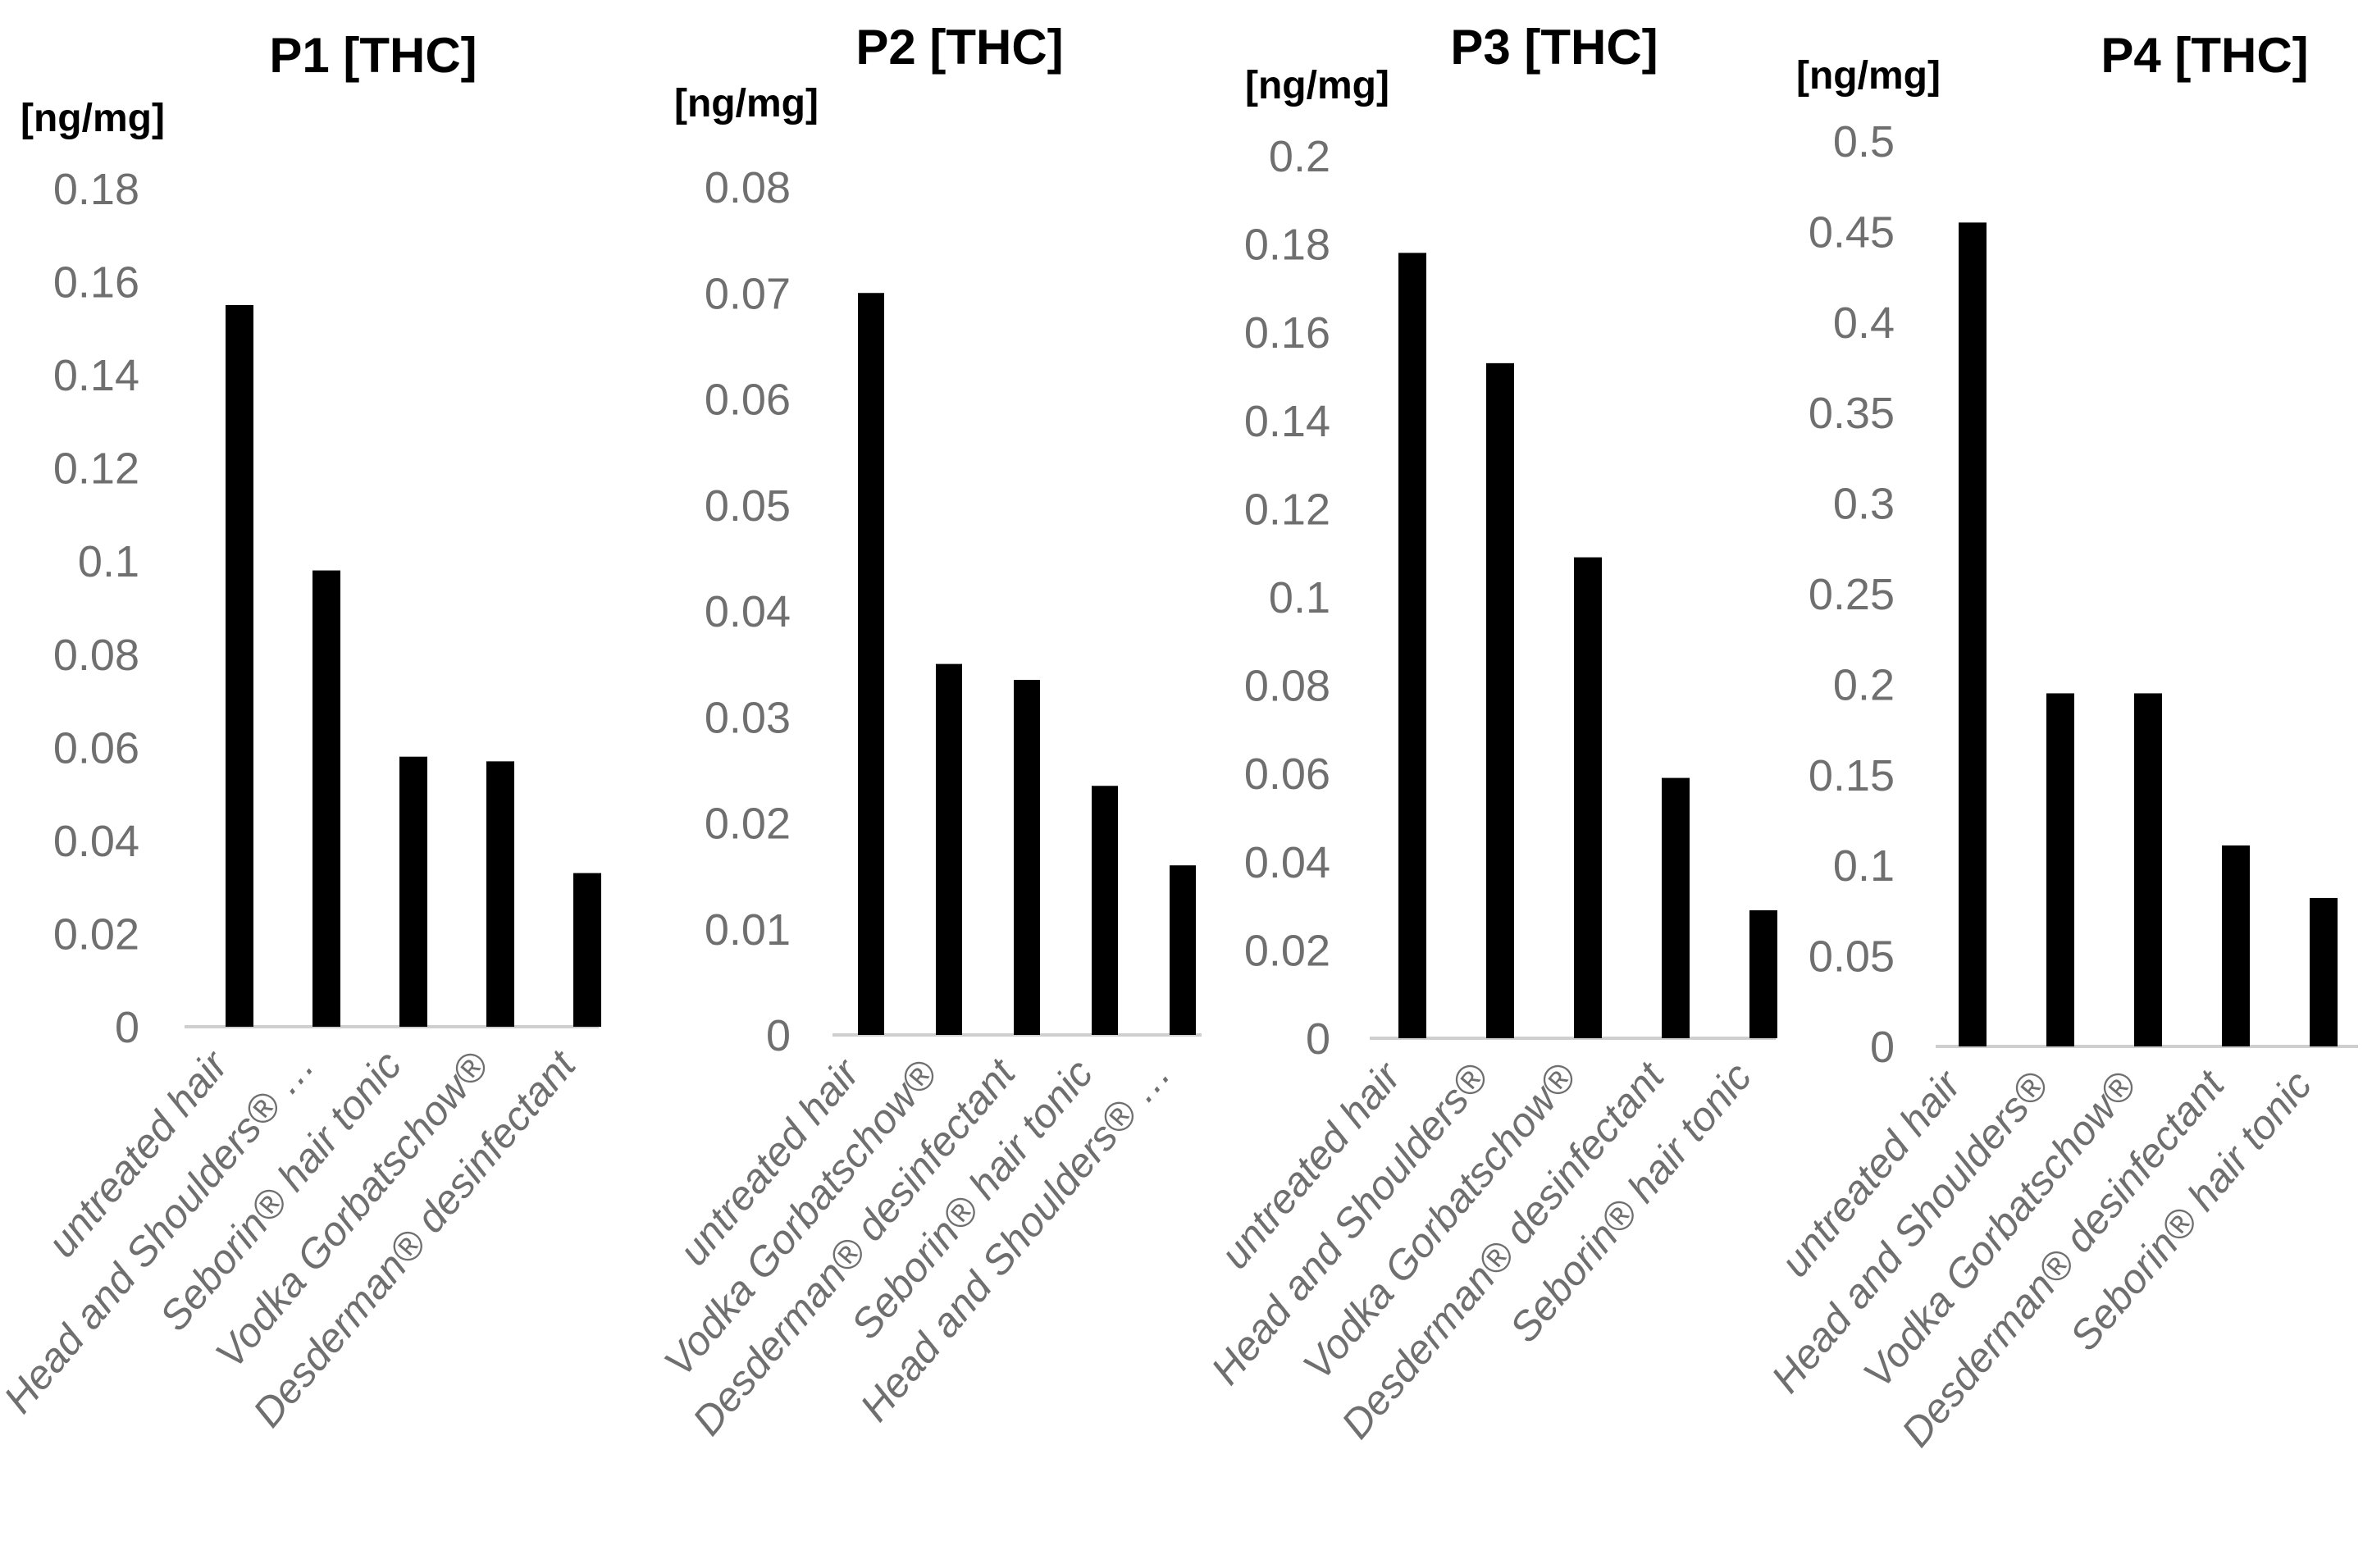 This screenshot has height=1568, width=2372. Describe the element at coordinates (1554, 48) in the screenshot. I see `p3-chart-title: P3 [THC]` at that location.